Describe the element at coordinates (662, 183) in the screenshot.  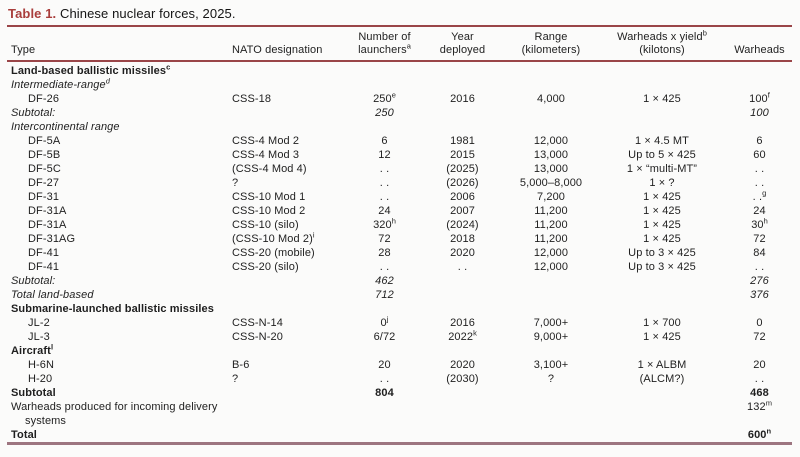
I see `cell-warheads-x-yield: 1 × ?` at that location.